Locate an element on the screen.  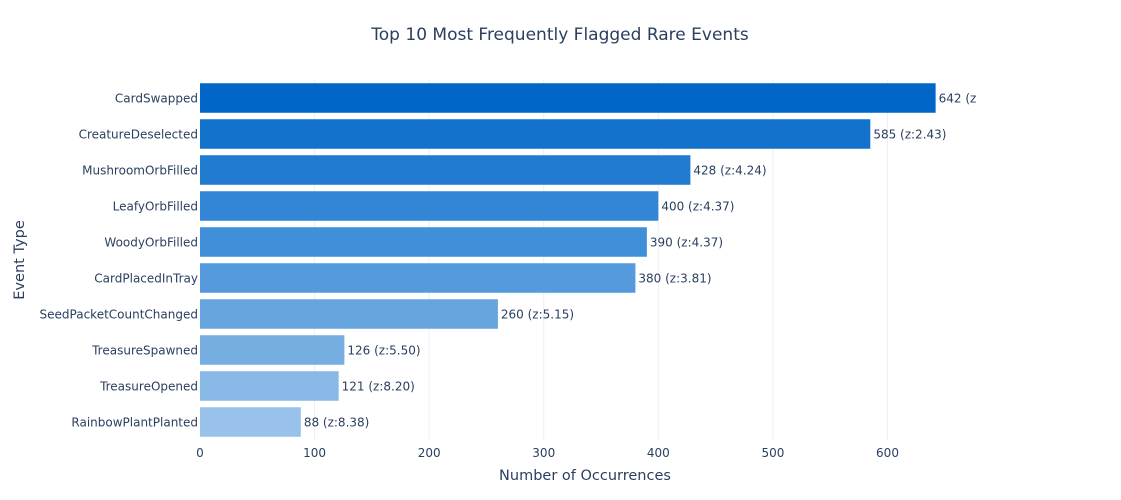
bar-data-label: 400 (z:4.37) is located at coordinates (697, 207).